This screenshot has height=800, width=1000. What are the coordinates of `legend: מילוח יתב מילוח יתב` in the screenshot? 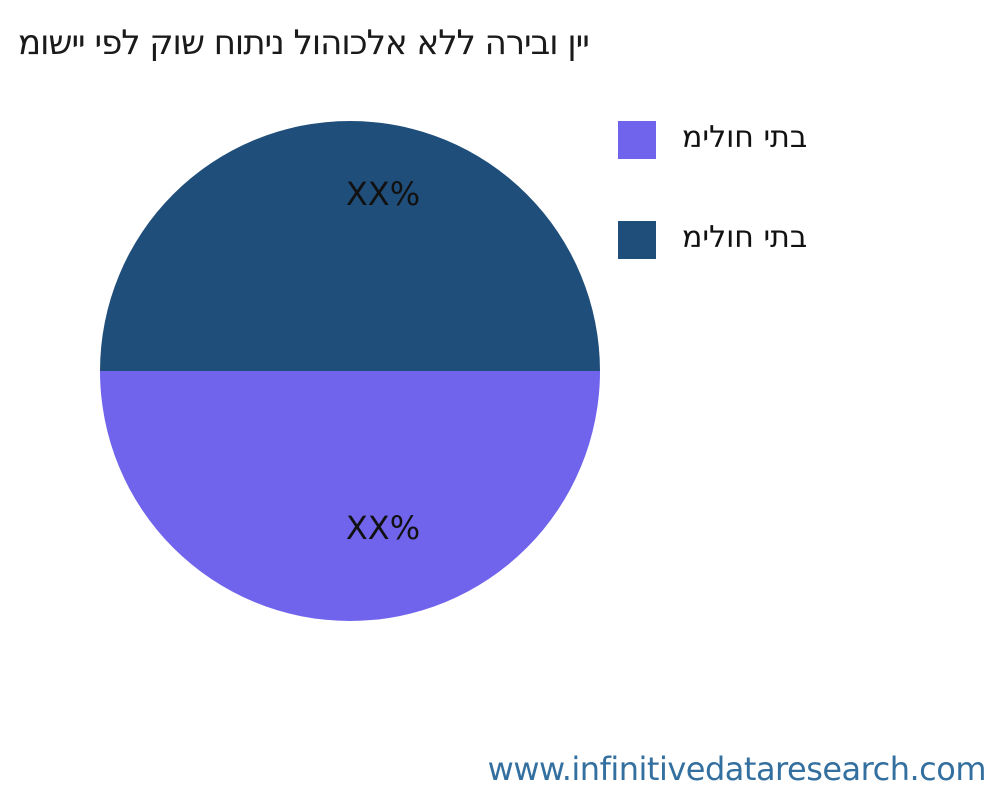 It's located at (712, 190).